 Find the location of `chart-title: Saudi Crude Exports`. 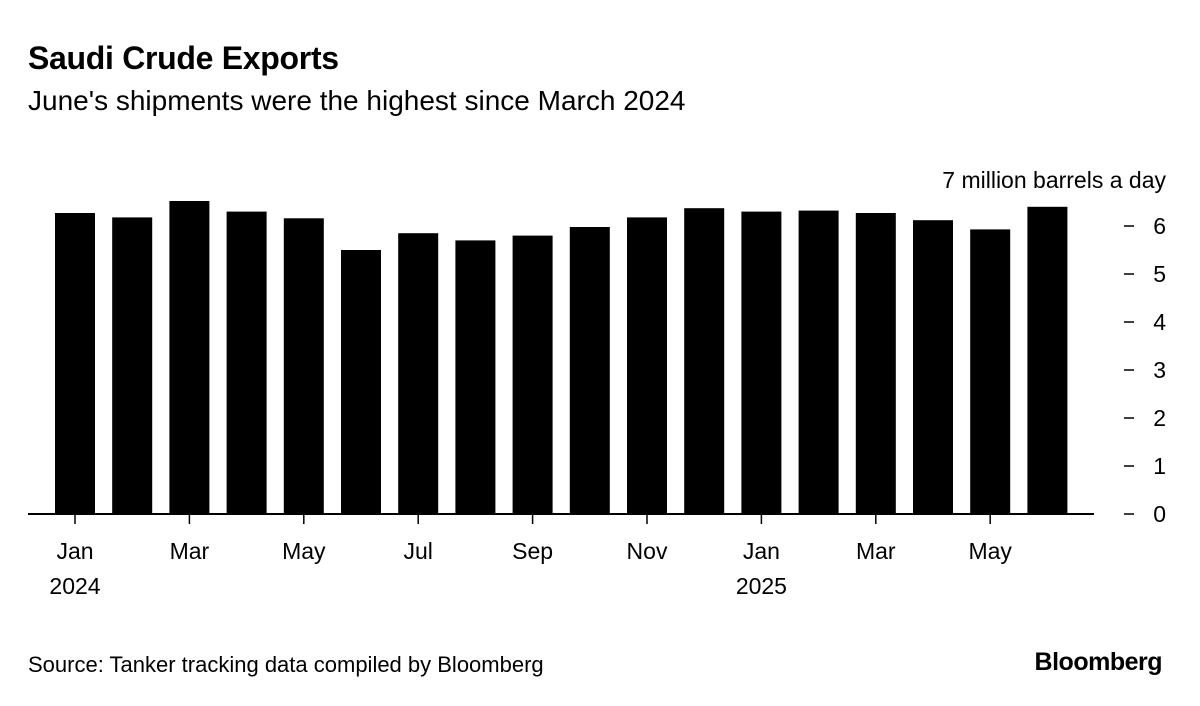

chart-title: Saudi Crude Exports is located at coordinates (183, 58).